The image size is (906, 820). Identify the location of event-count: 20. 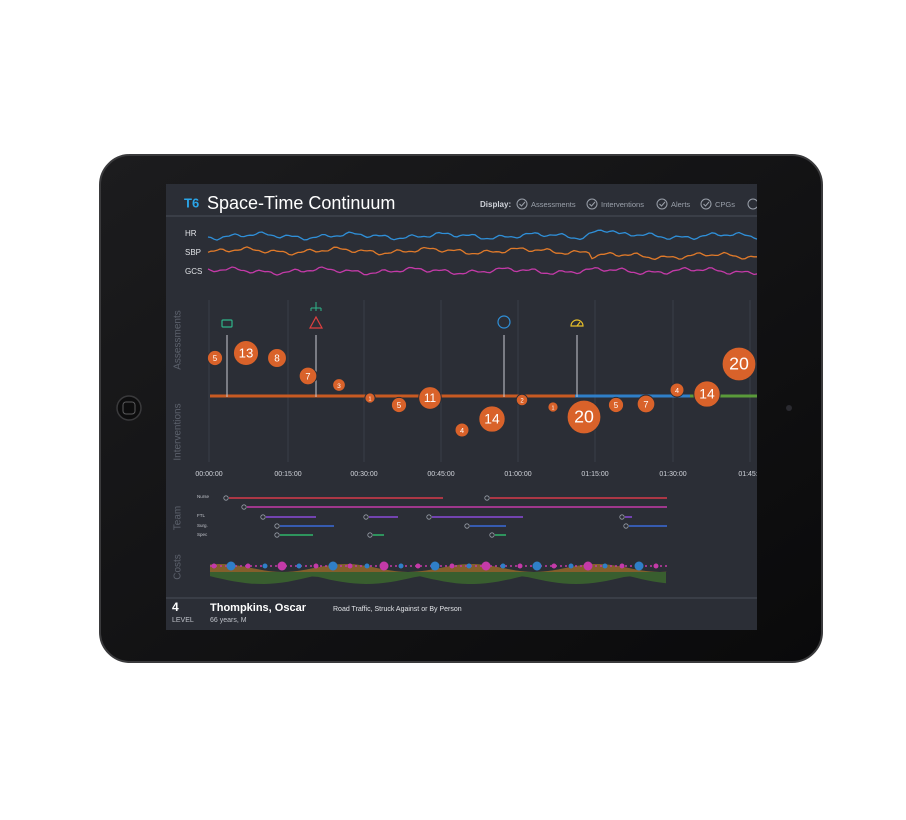
(739, 364).